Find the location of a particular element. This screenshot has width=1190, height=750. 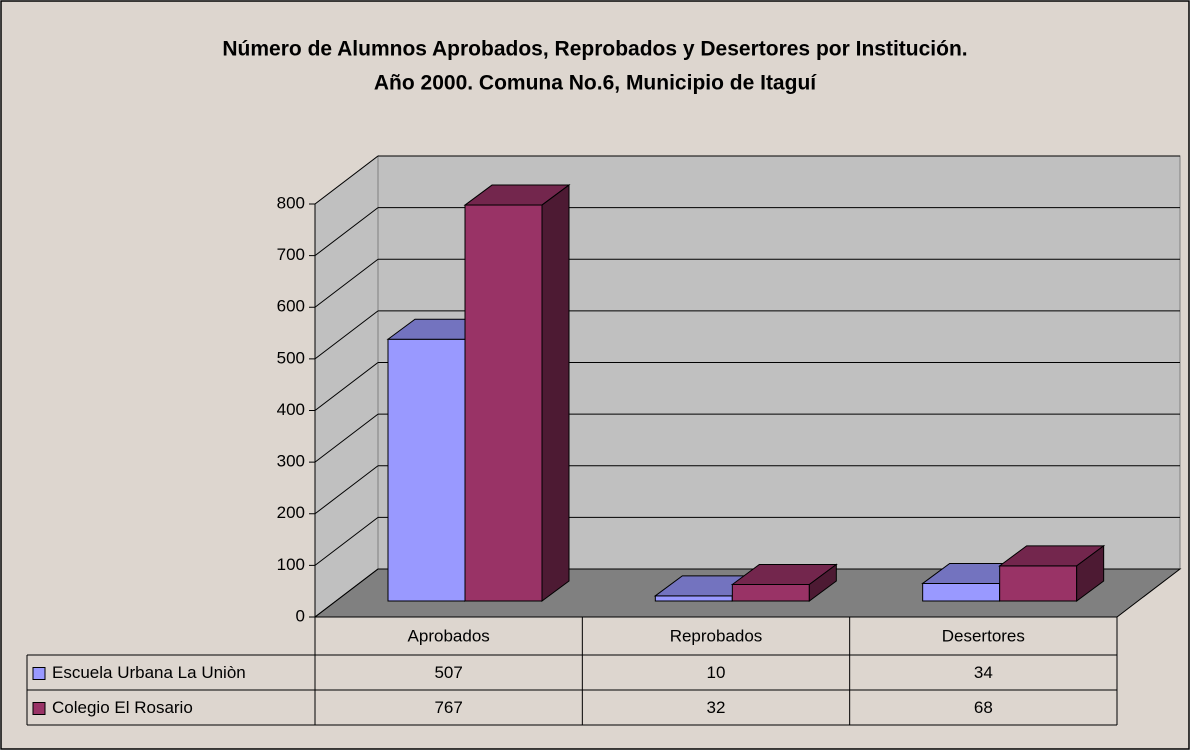

x-tick-label: Reprobados is located at coordinates (716, 635).